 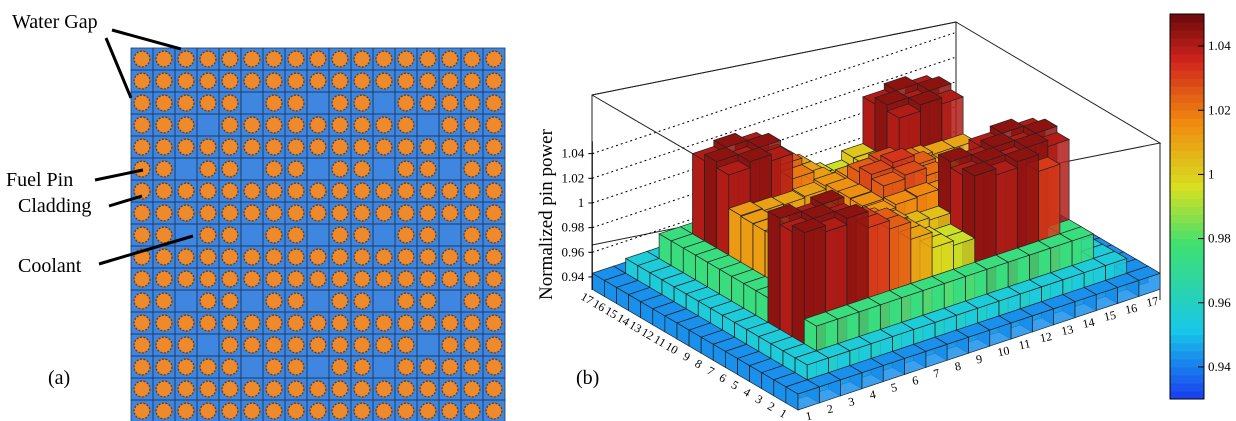 I want to click on z-tick-label: 0.94, so click(x=573, y=276).